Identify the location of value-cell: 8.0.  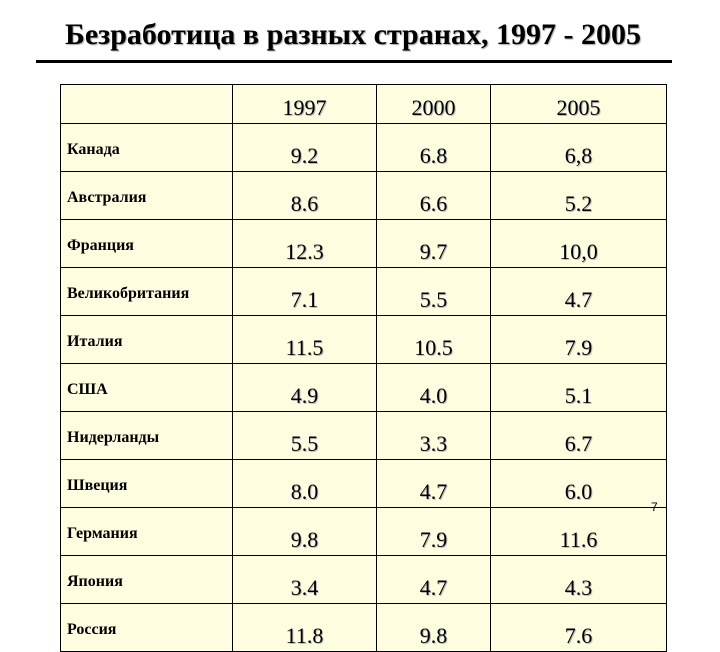
(304, 483).